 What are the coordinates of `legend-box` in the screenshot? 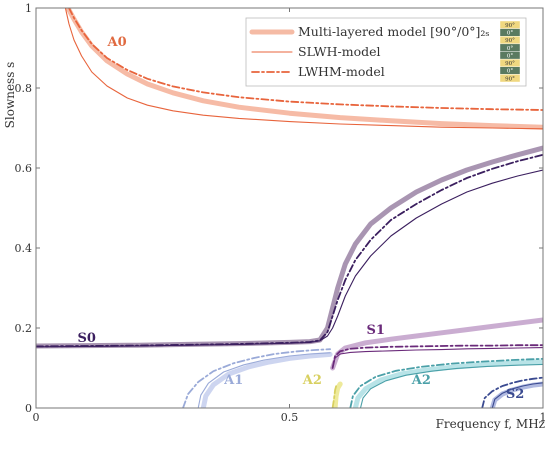 It's located at (386, 52).